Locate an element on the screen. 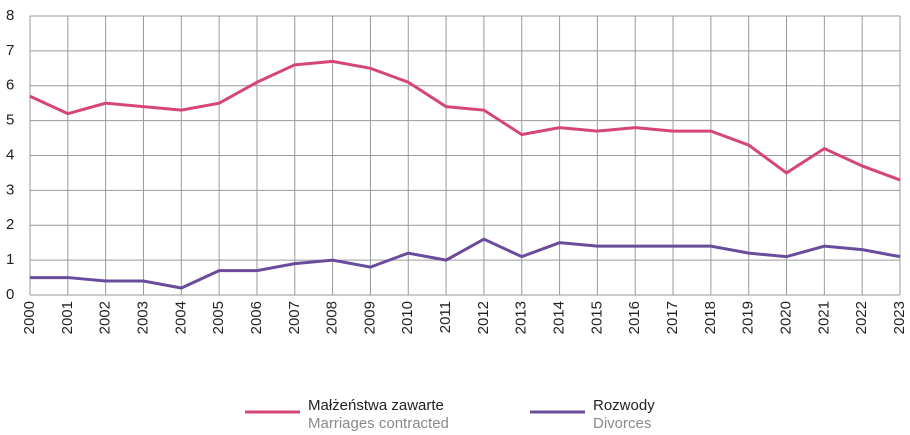 The width and height of the screenshot is (910, 435). y-tick-label: 1 is located at coordinates (10, 259).